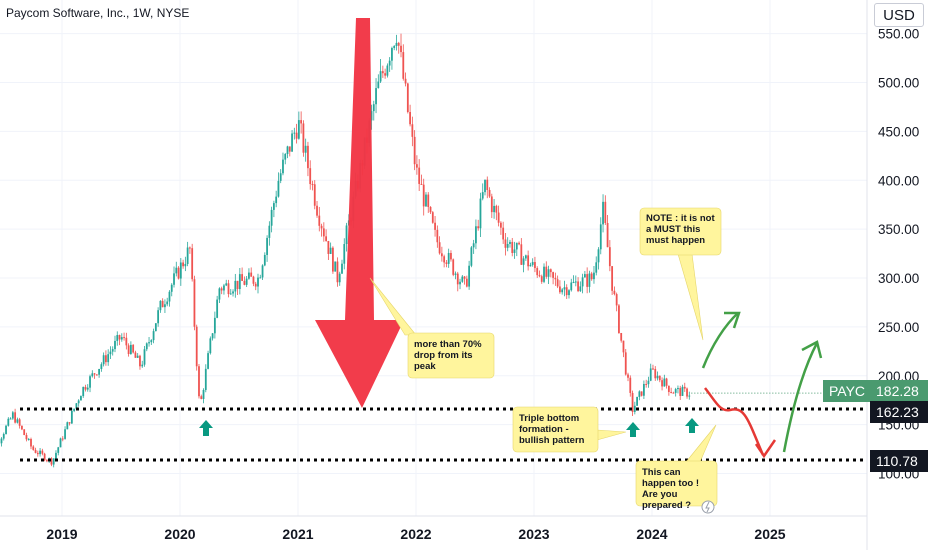 The height and width of the screenshot is (550, 932). Describe the element at coordinates (734, 421) in the screenshot. I see `bearish-projection-line` at that location.